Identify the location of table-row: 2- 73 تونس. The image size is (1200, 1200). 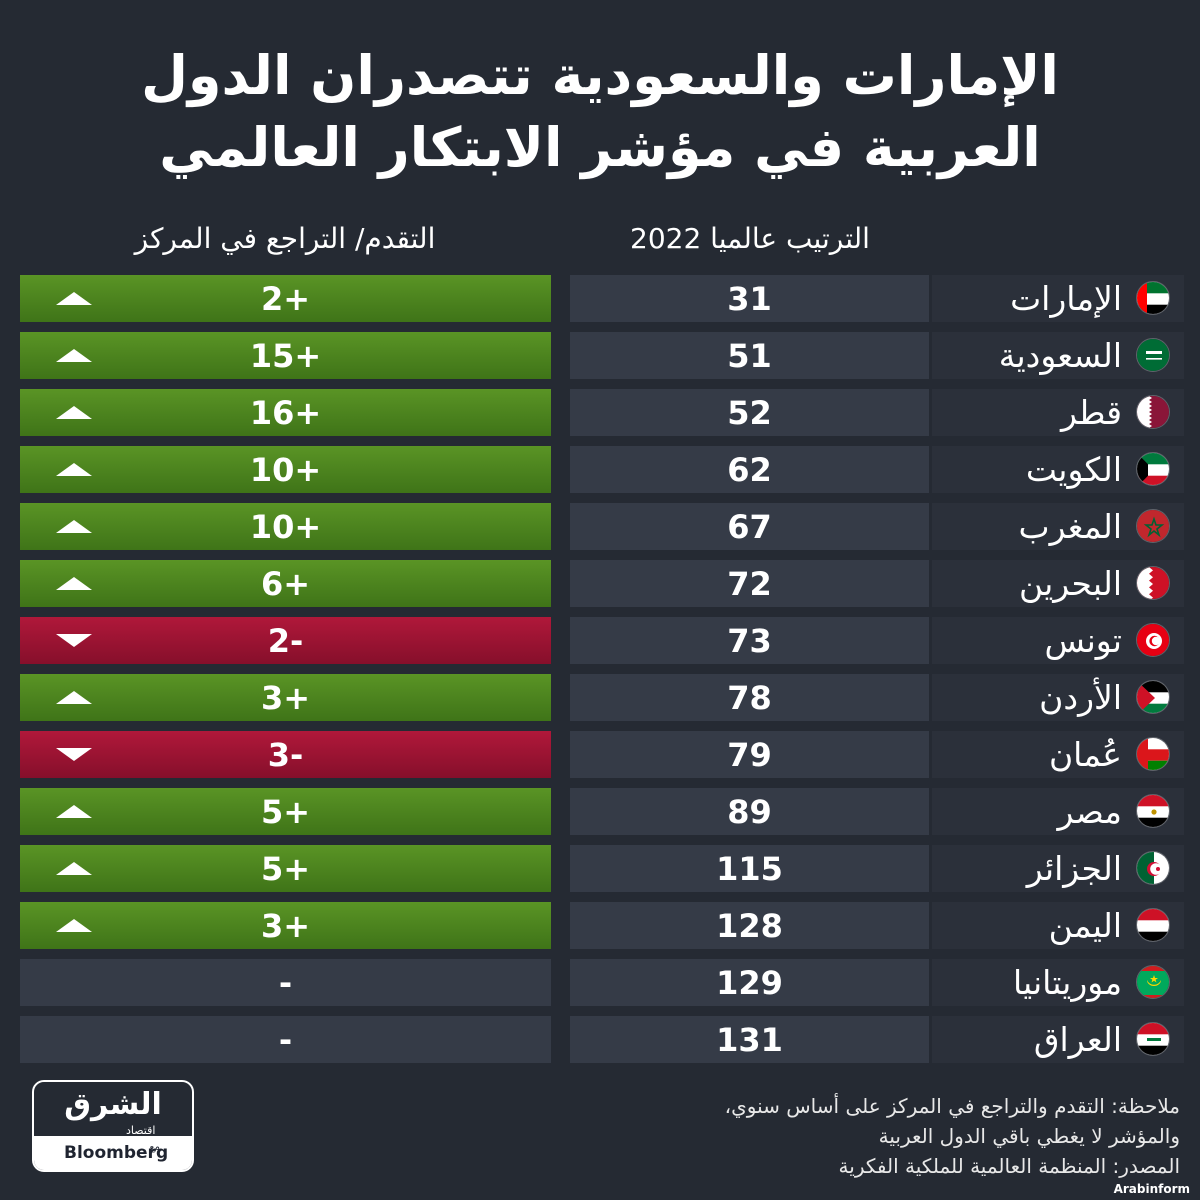
(600, 640).